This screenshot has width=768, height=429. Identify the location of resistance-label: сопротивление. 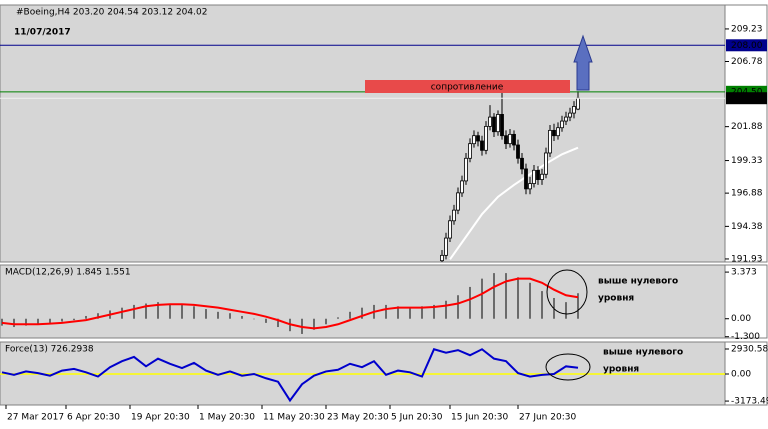
(467, 88).